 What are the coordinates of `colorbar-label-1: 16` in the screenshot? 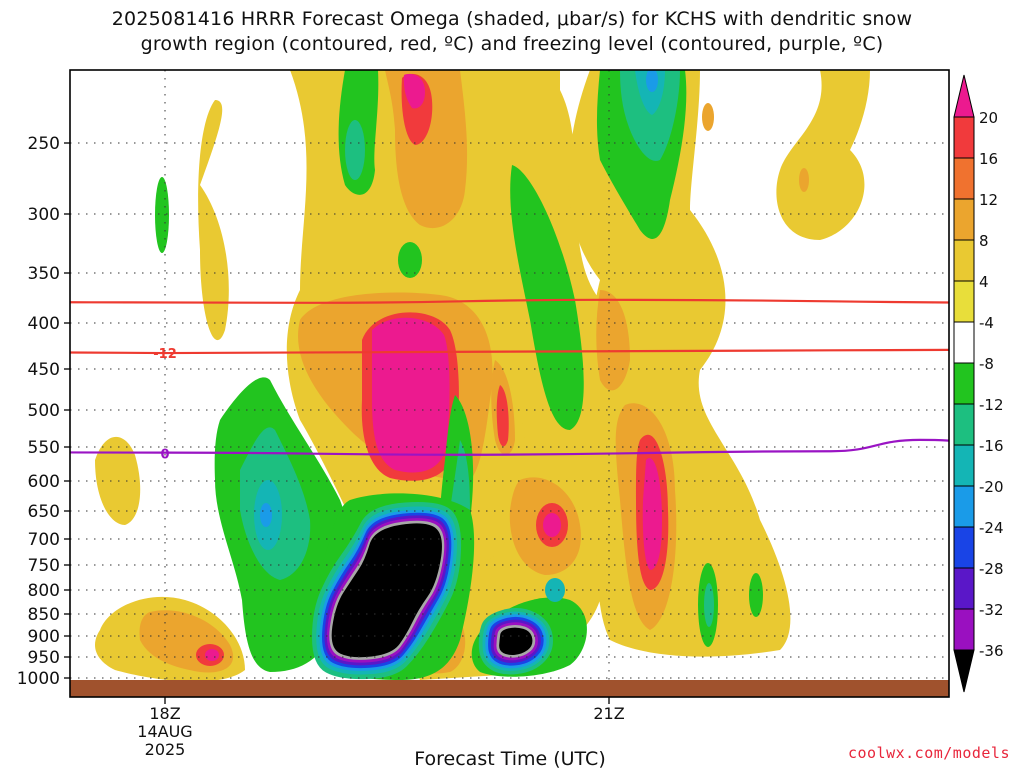 It's located at (988, 159).